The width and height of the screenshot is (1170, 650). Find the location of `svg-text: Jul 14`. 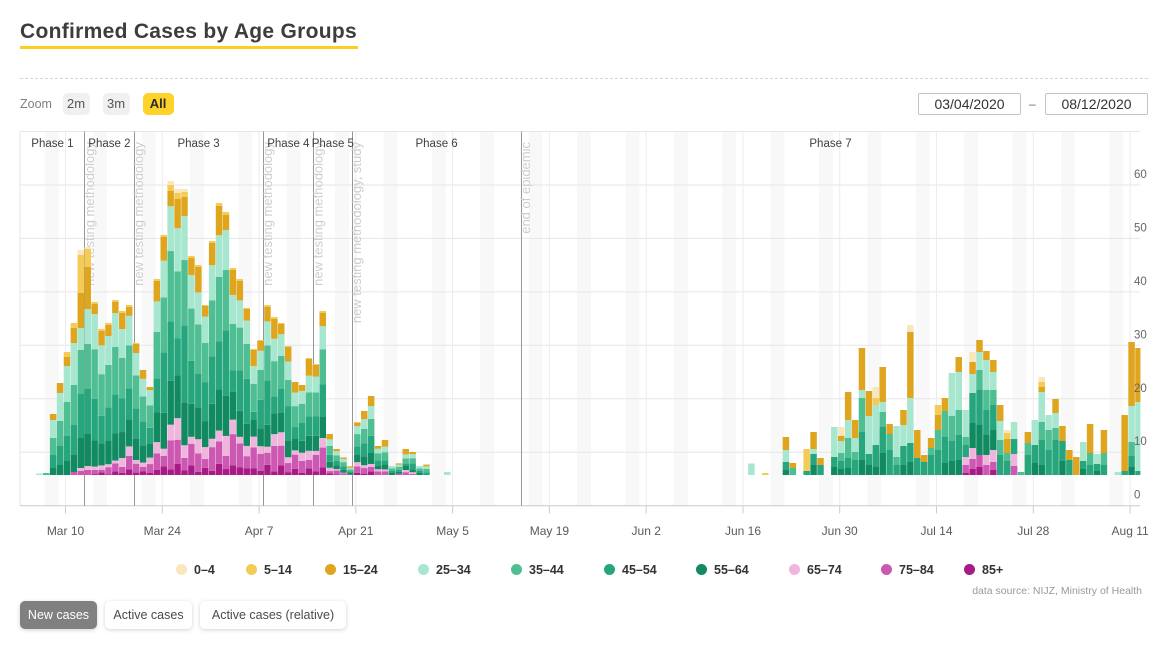

svg-text: Jul 14 is located at coordinates (936, 531).